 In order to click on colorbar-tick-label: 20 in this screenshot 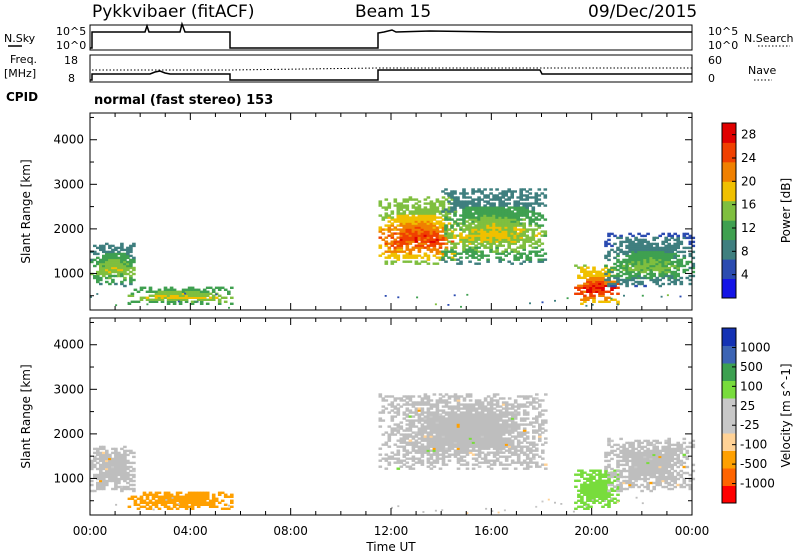, I will do `click(748, 181)`.